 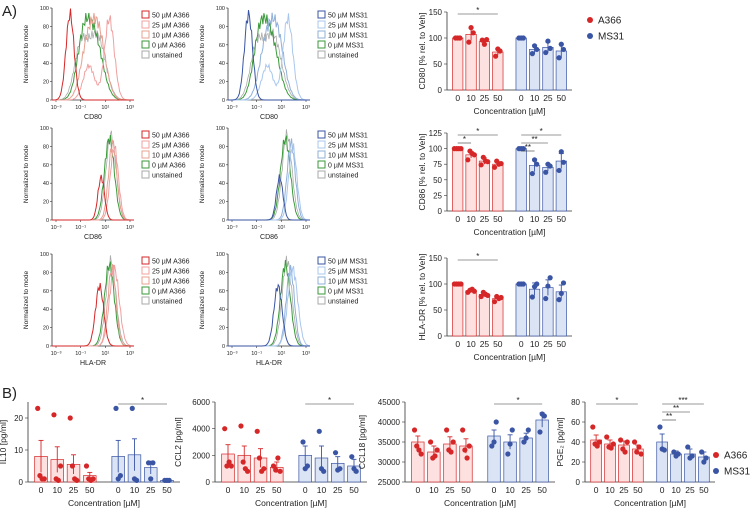 I want to click on y-tick-label: 35000, so click(x=389, y=442).